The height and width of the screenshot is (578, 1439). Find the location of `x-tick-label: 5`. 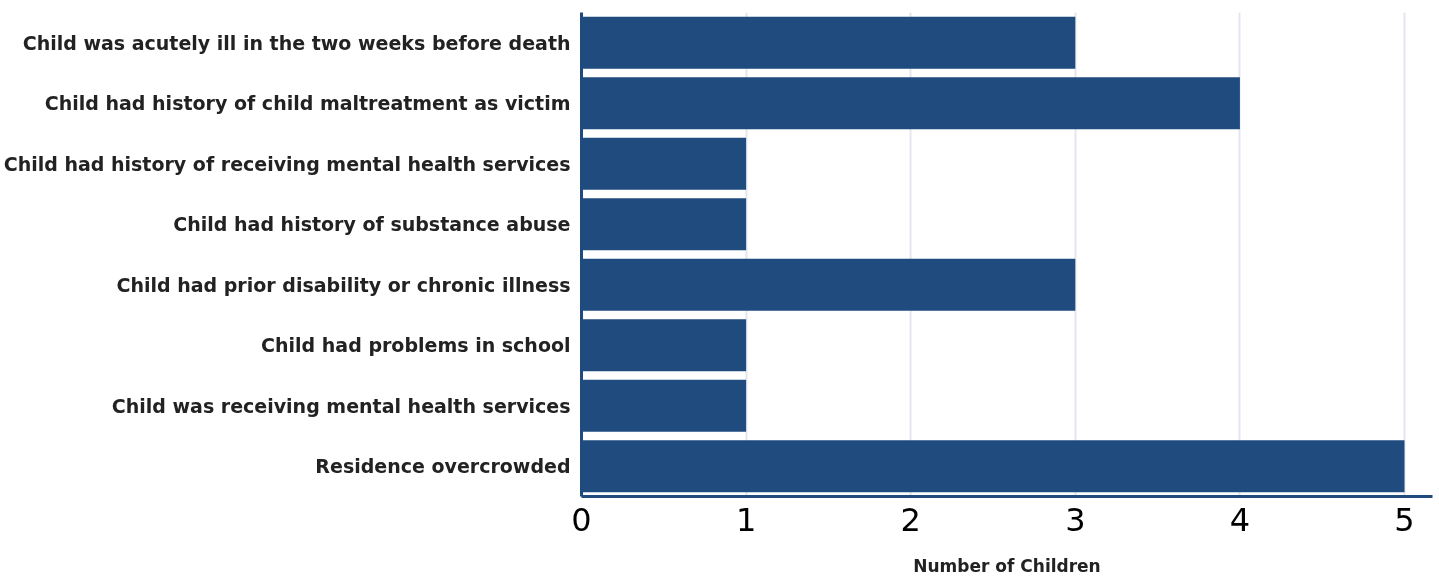

x-tick-label: 5 is located at coordinates (1404, 519).